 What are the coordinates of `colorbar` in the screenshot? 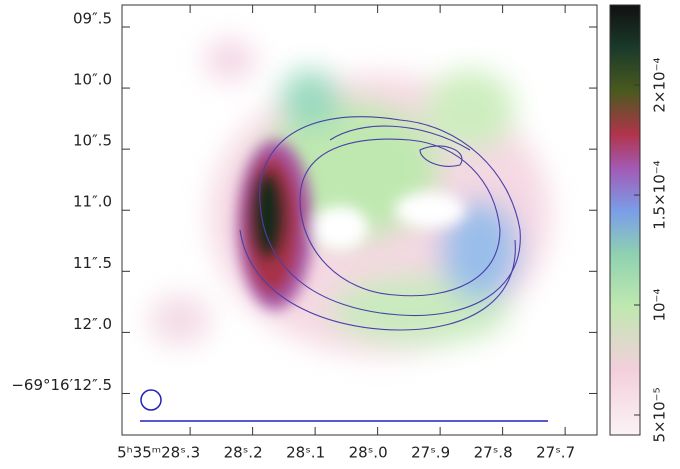 It's located at (625, 220).